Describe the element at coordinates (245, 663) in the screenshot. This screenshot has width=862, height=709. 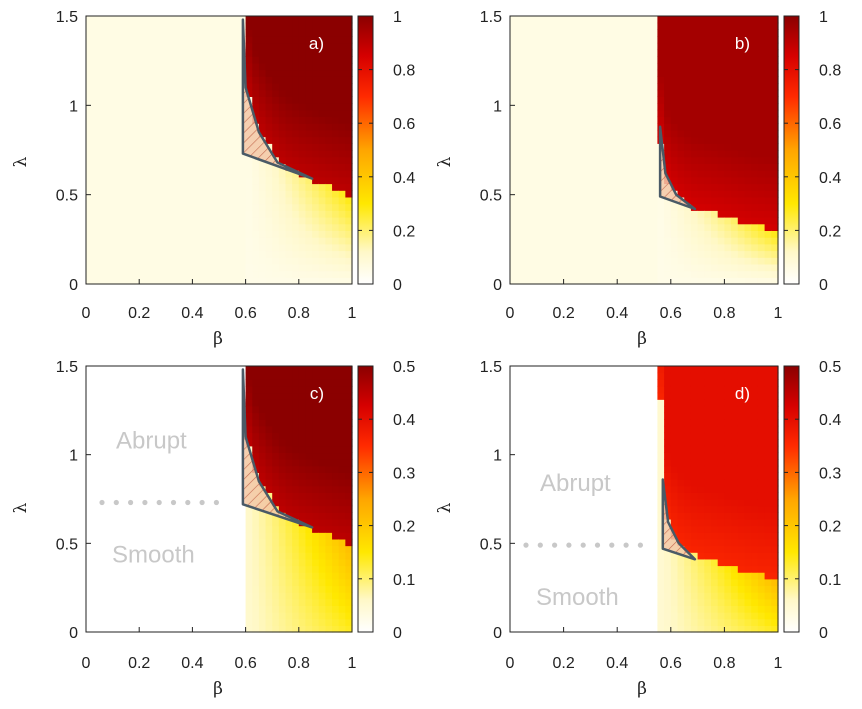
I see `x-tick-label: 0.6` at that location.